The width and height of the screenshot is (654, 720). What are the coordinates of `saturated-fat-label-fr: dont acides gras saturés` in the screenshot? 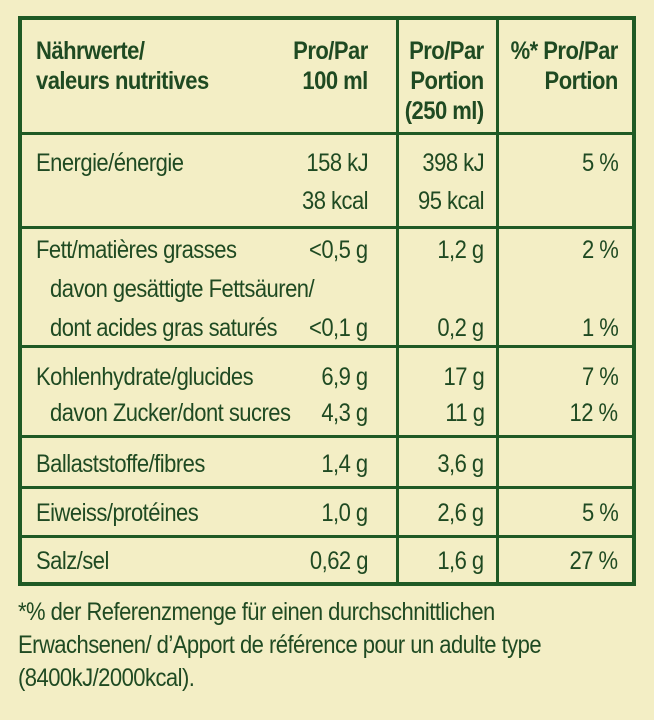 It's located at (164, 328).